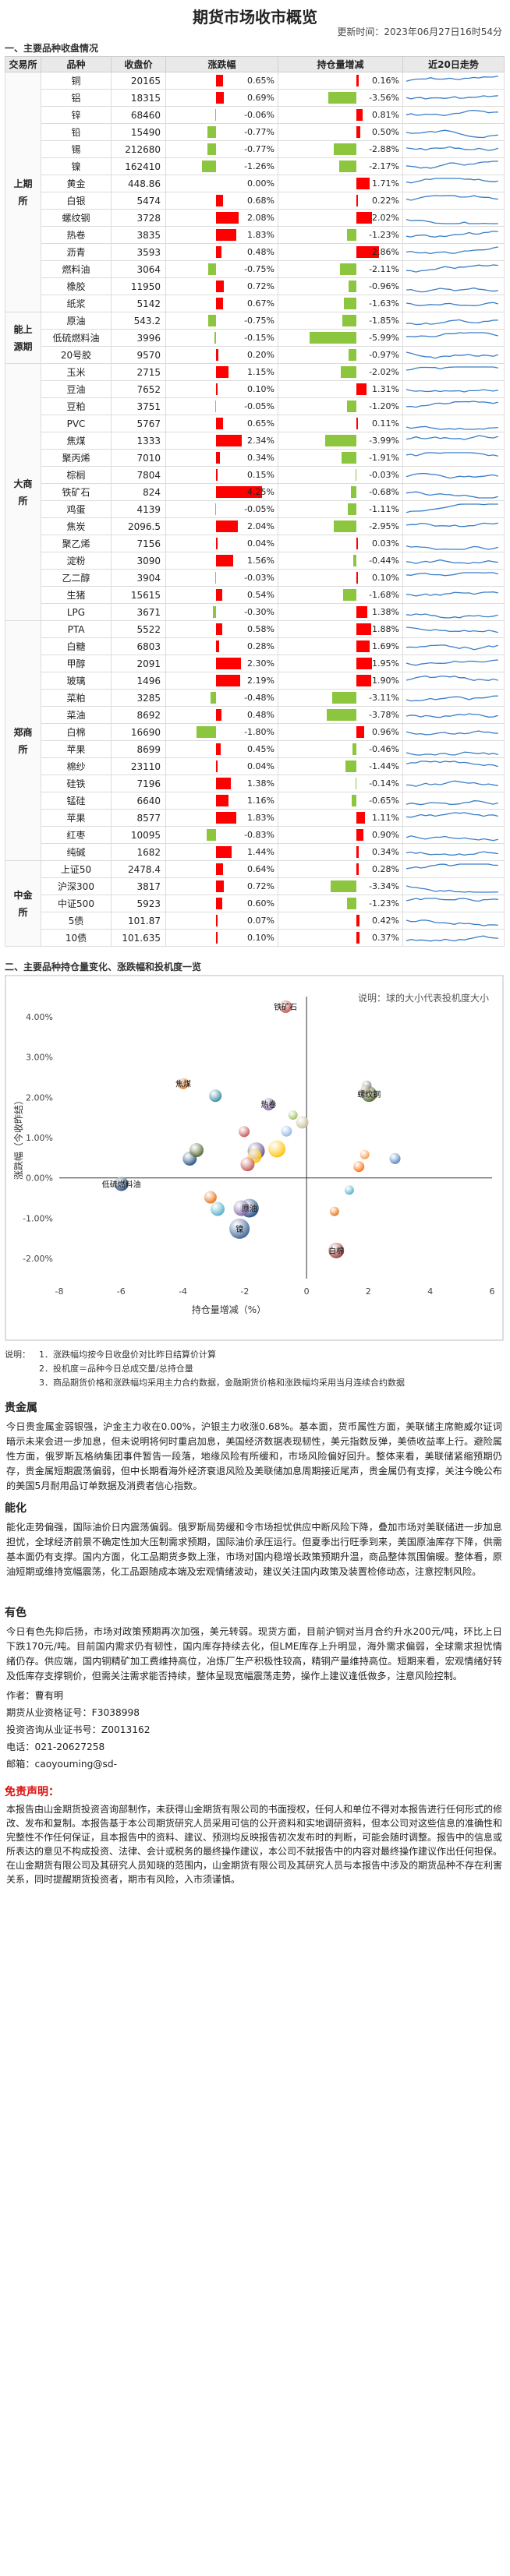  I want to click on table-row: 甲醇 2091 2.30% 1.95%, so click(255, 663).